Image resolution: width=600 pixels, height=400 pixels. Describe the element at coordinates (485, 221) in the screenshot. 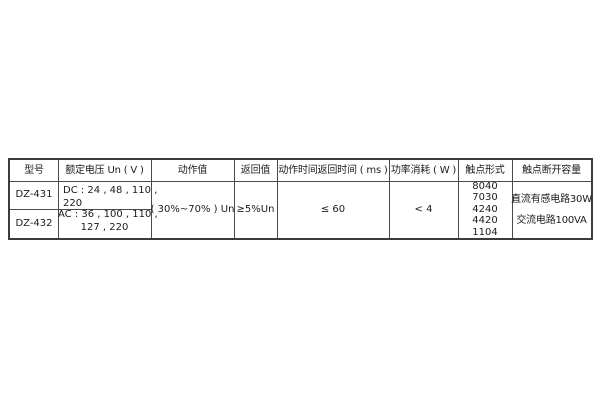

I see `contact-form-item: 4420` at that location.